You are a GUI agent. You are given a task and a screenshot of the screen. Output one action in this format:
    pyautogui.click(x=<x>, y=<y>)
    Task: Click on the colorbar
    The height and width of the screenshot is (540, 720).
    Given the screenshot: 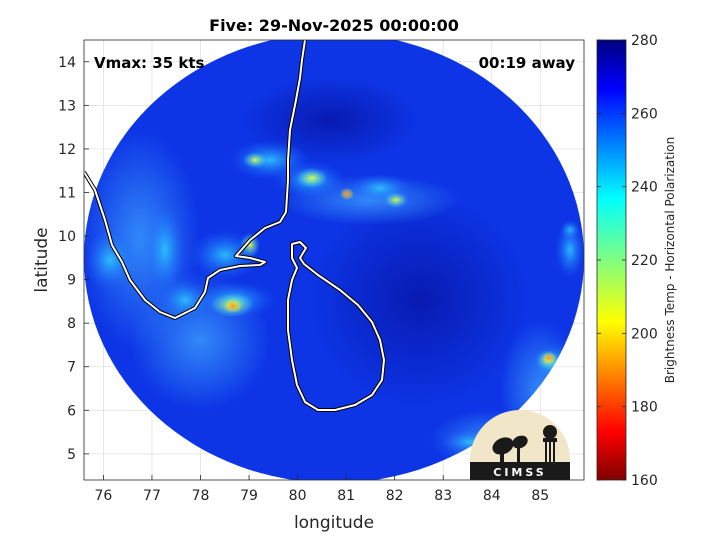 What is the action you would take?
    pyautogui.click(x=611, y=260)
    